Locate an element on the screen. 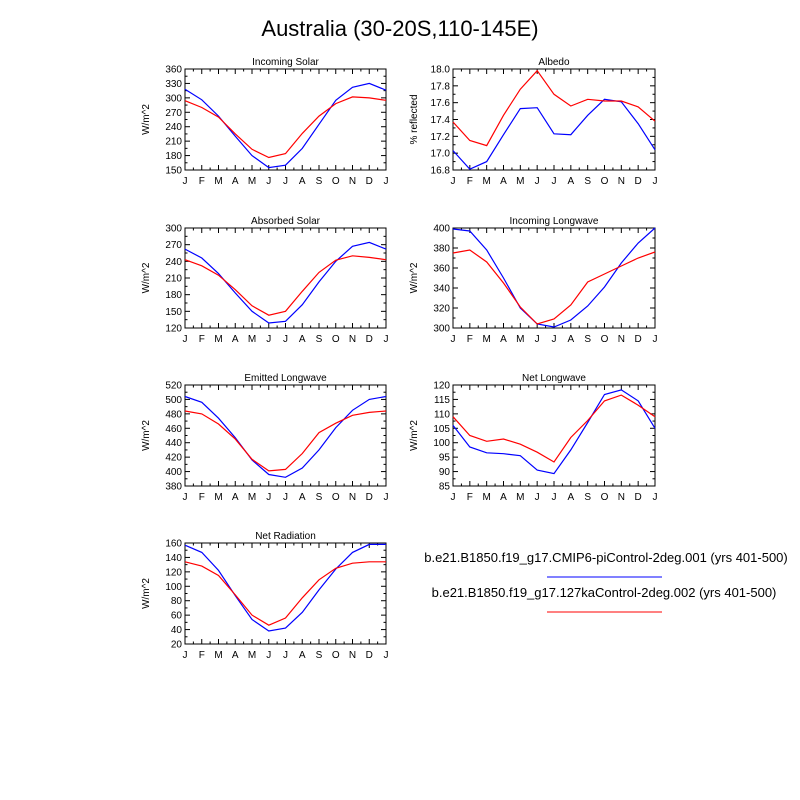  y-tick-label: 17.2 is located at coordinates (441, 137).